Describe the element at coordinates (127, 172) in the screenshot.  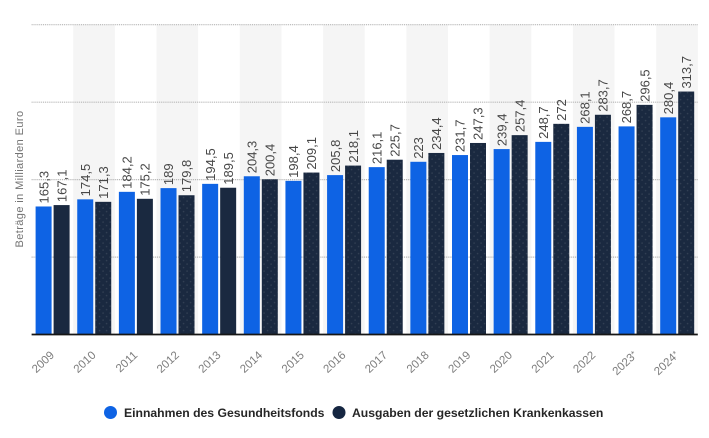
I see `svg-text: 184,2` at that location.